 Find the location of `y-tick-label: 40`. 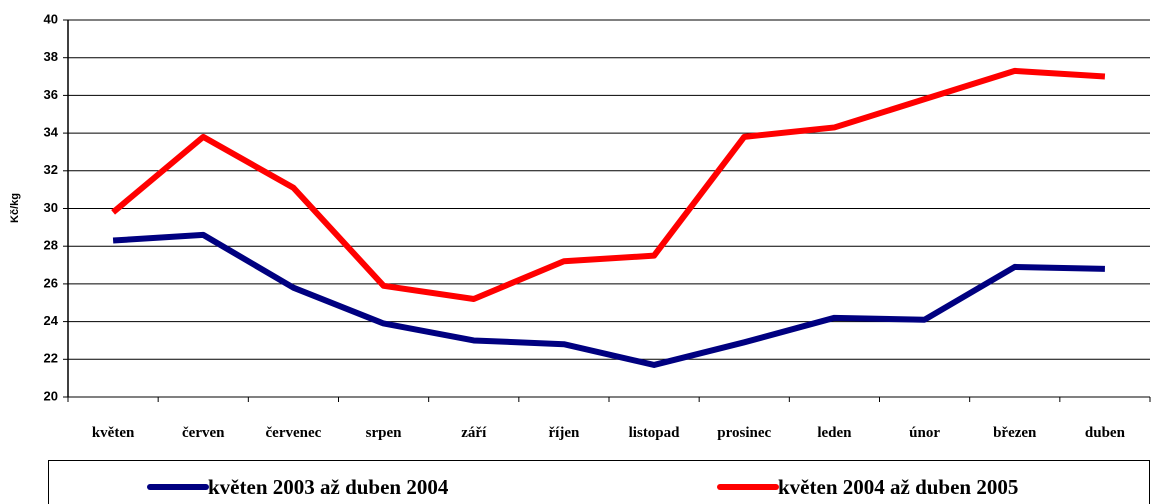

y-tick-label: 40 is located at coordinates (51, 18).